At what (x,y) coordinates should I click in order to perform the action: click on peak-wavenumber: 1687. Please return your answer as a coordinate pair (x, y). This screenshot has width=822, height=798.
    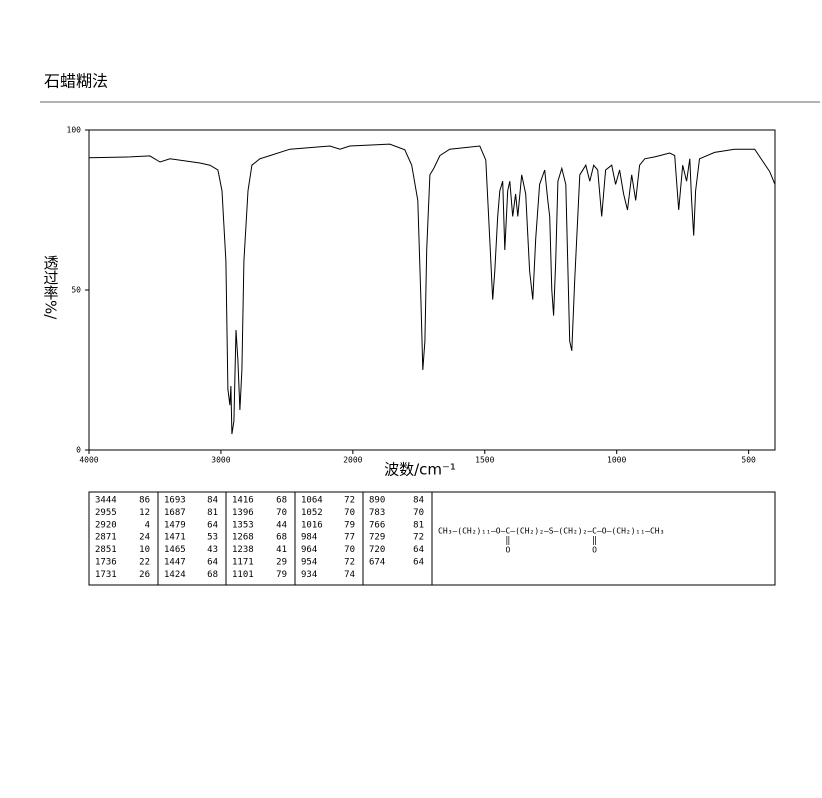
    Looking at the image, I should click on (175, 513).